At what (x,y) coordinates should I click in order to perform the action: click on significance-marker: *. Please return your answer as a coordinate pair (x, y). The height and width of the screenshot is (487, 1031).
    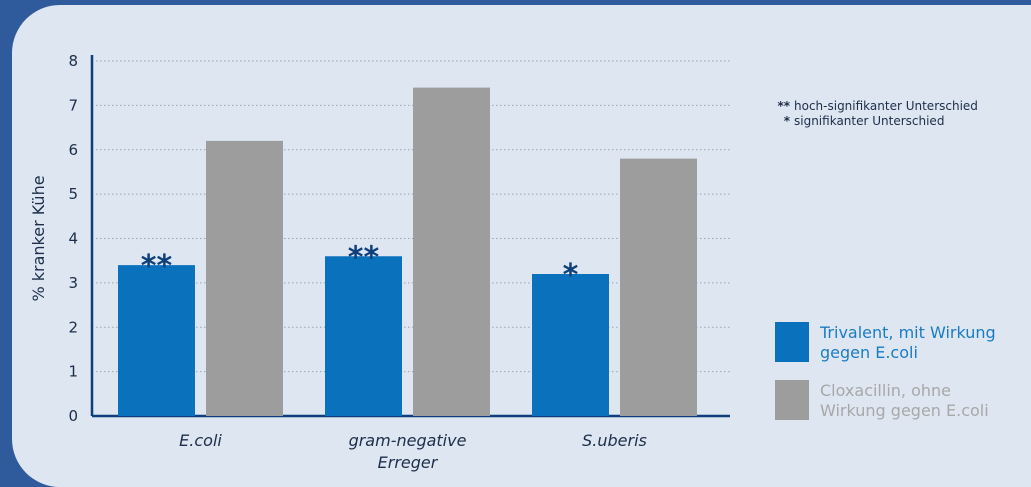
    Looking at the image, I should click on (571, 275).